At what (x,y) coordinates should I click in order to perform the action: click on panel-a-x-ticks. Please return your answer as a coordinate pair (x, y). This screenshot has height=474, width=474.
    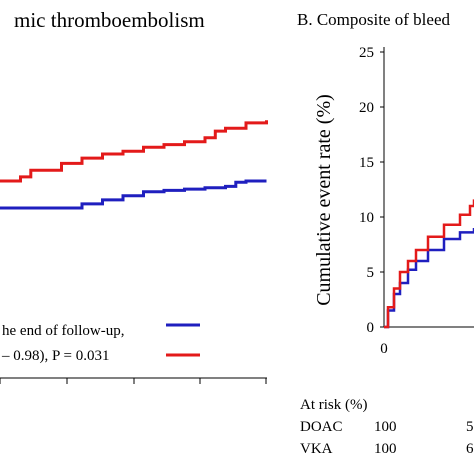
    Looking at the image, I should click on (133, 381).